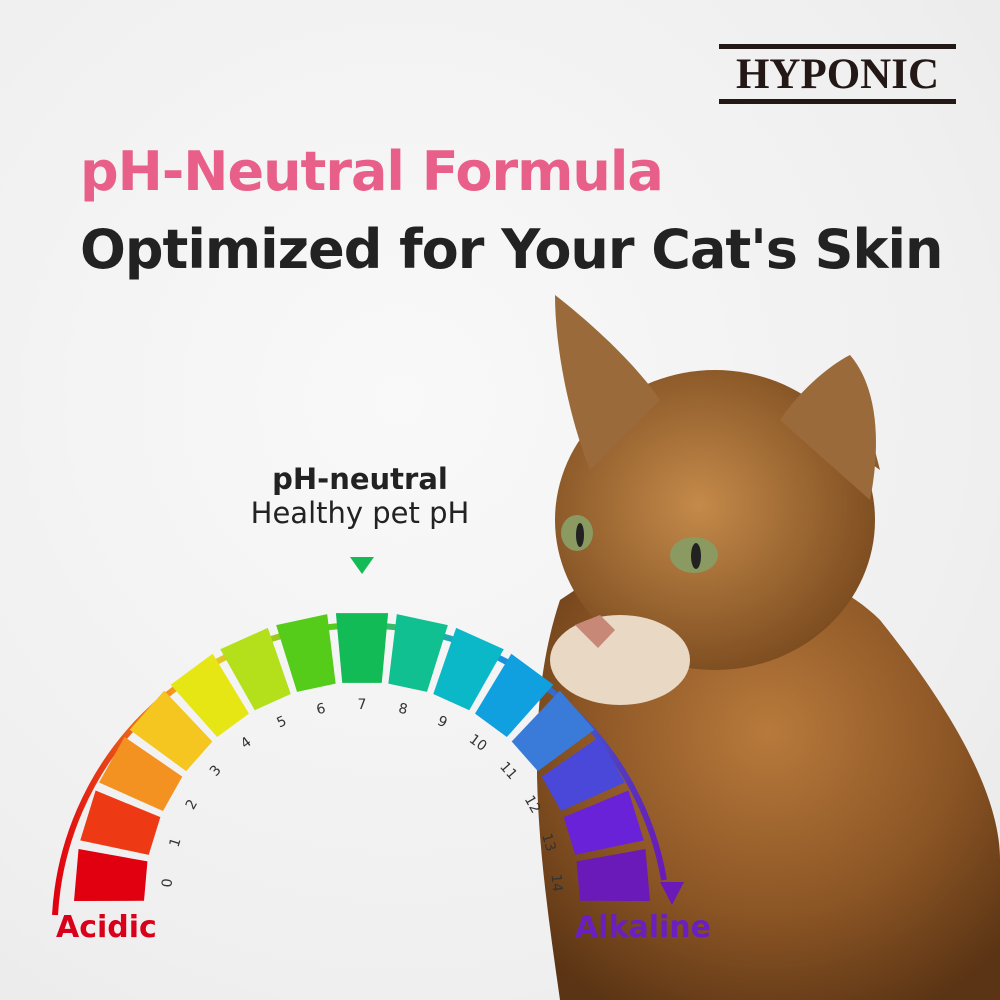 This screenshot has width=1000, height=1000. Describe the element at coordinates (106, 927) in the screenshot. I see `acidic-label: Acidic` at that location.